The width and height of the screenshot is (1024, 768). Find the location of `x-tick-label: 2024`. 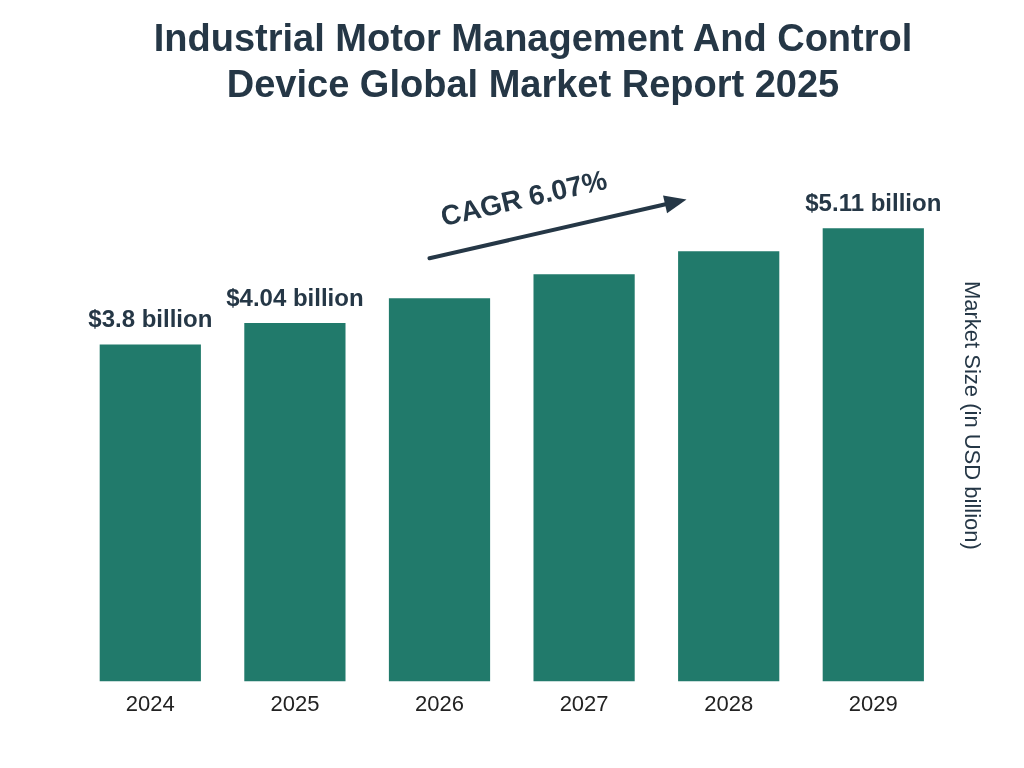

x-tick-label: 2024 is located at coordinates (150, 703).